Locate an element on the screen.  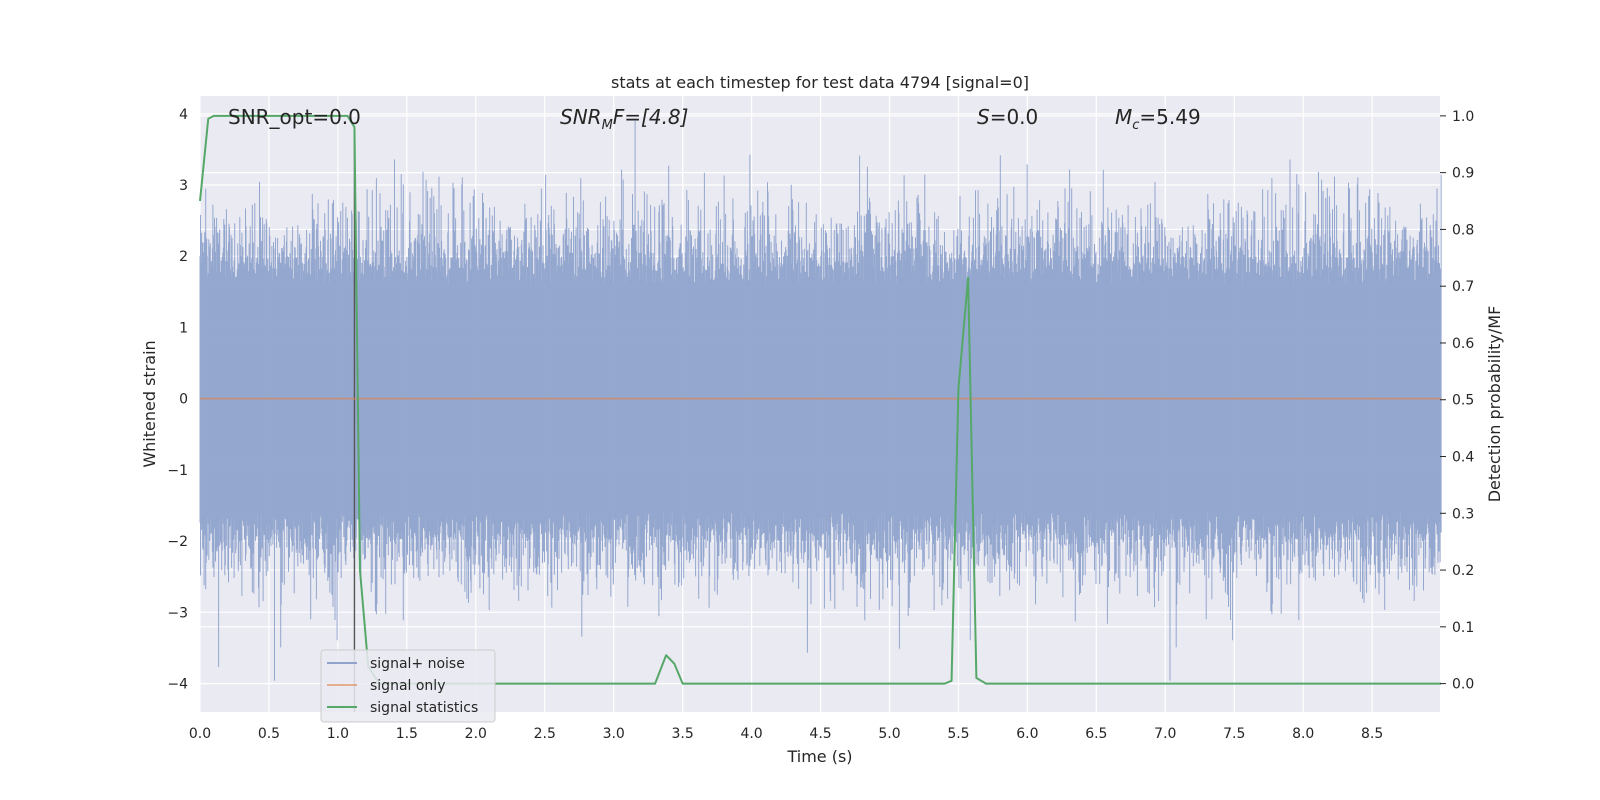
annotation-snr-opt: SNR_opt=0.0 is located at coordinates (294, 117).